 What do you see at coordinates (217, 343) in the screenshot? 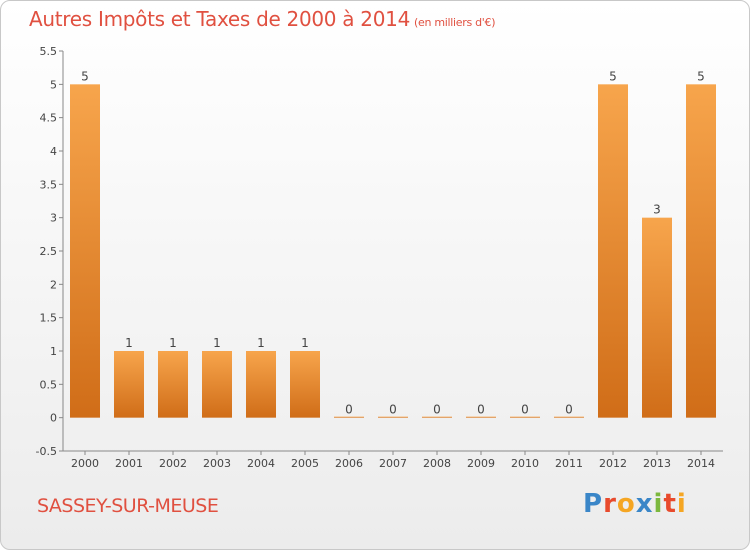
I see `data-label-2003: 1` at bounding box center [217, 343].